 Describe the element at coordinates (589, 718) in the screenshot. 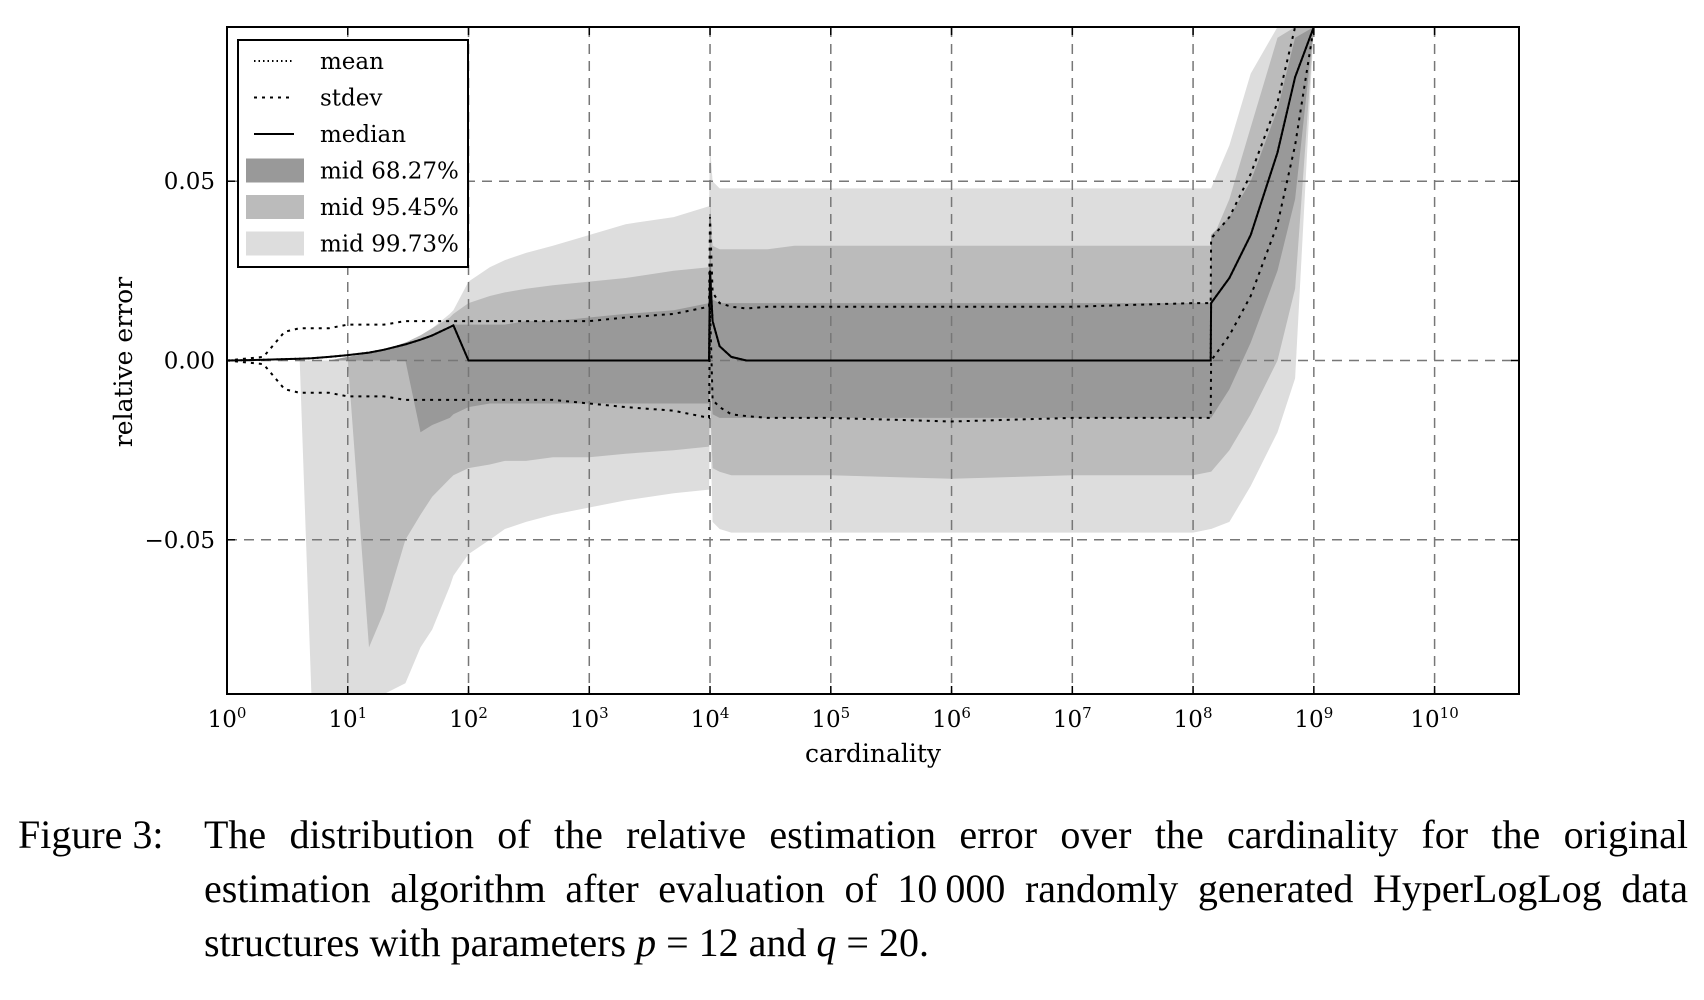

I see `x-tick-label: 10³` at that location.